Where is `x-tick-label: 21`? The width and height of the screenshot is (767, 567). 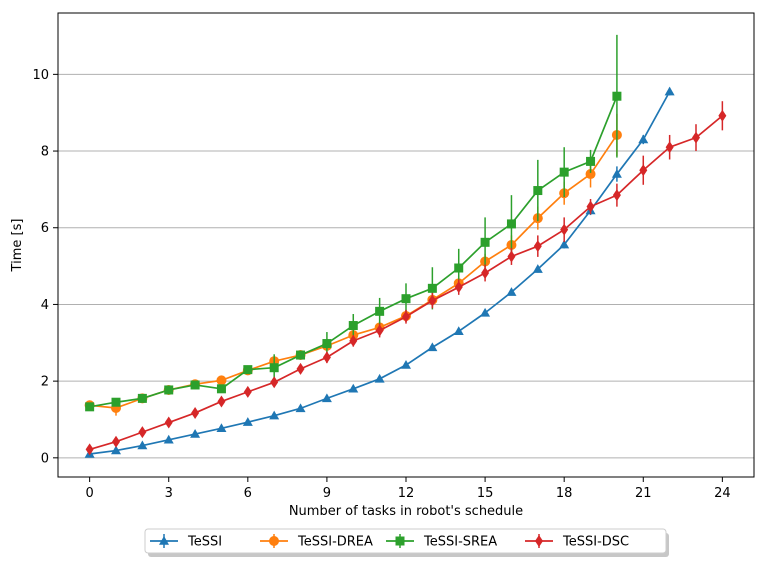 x-tick-label: 21 is located at coordinates (643, 493).